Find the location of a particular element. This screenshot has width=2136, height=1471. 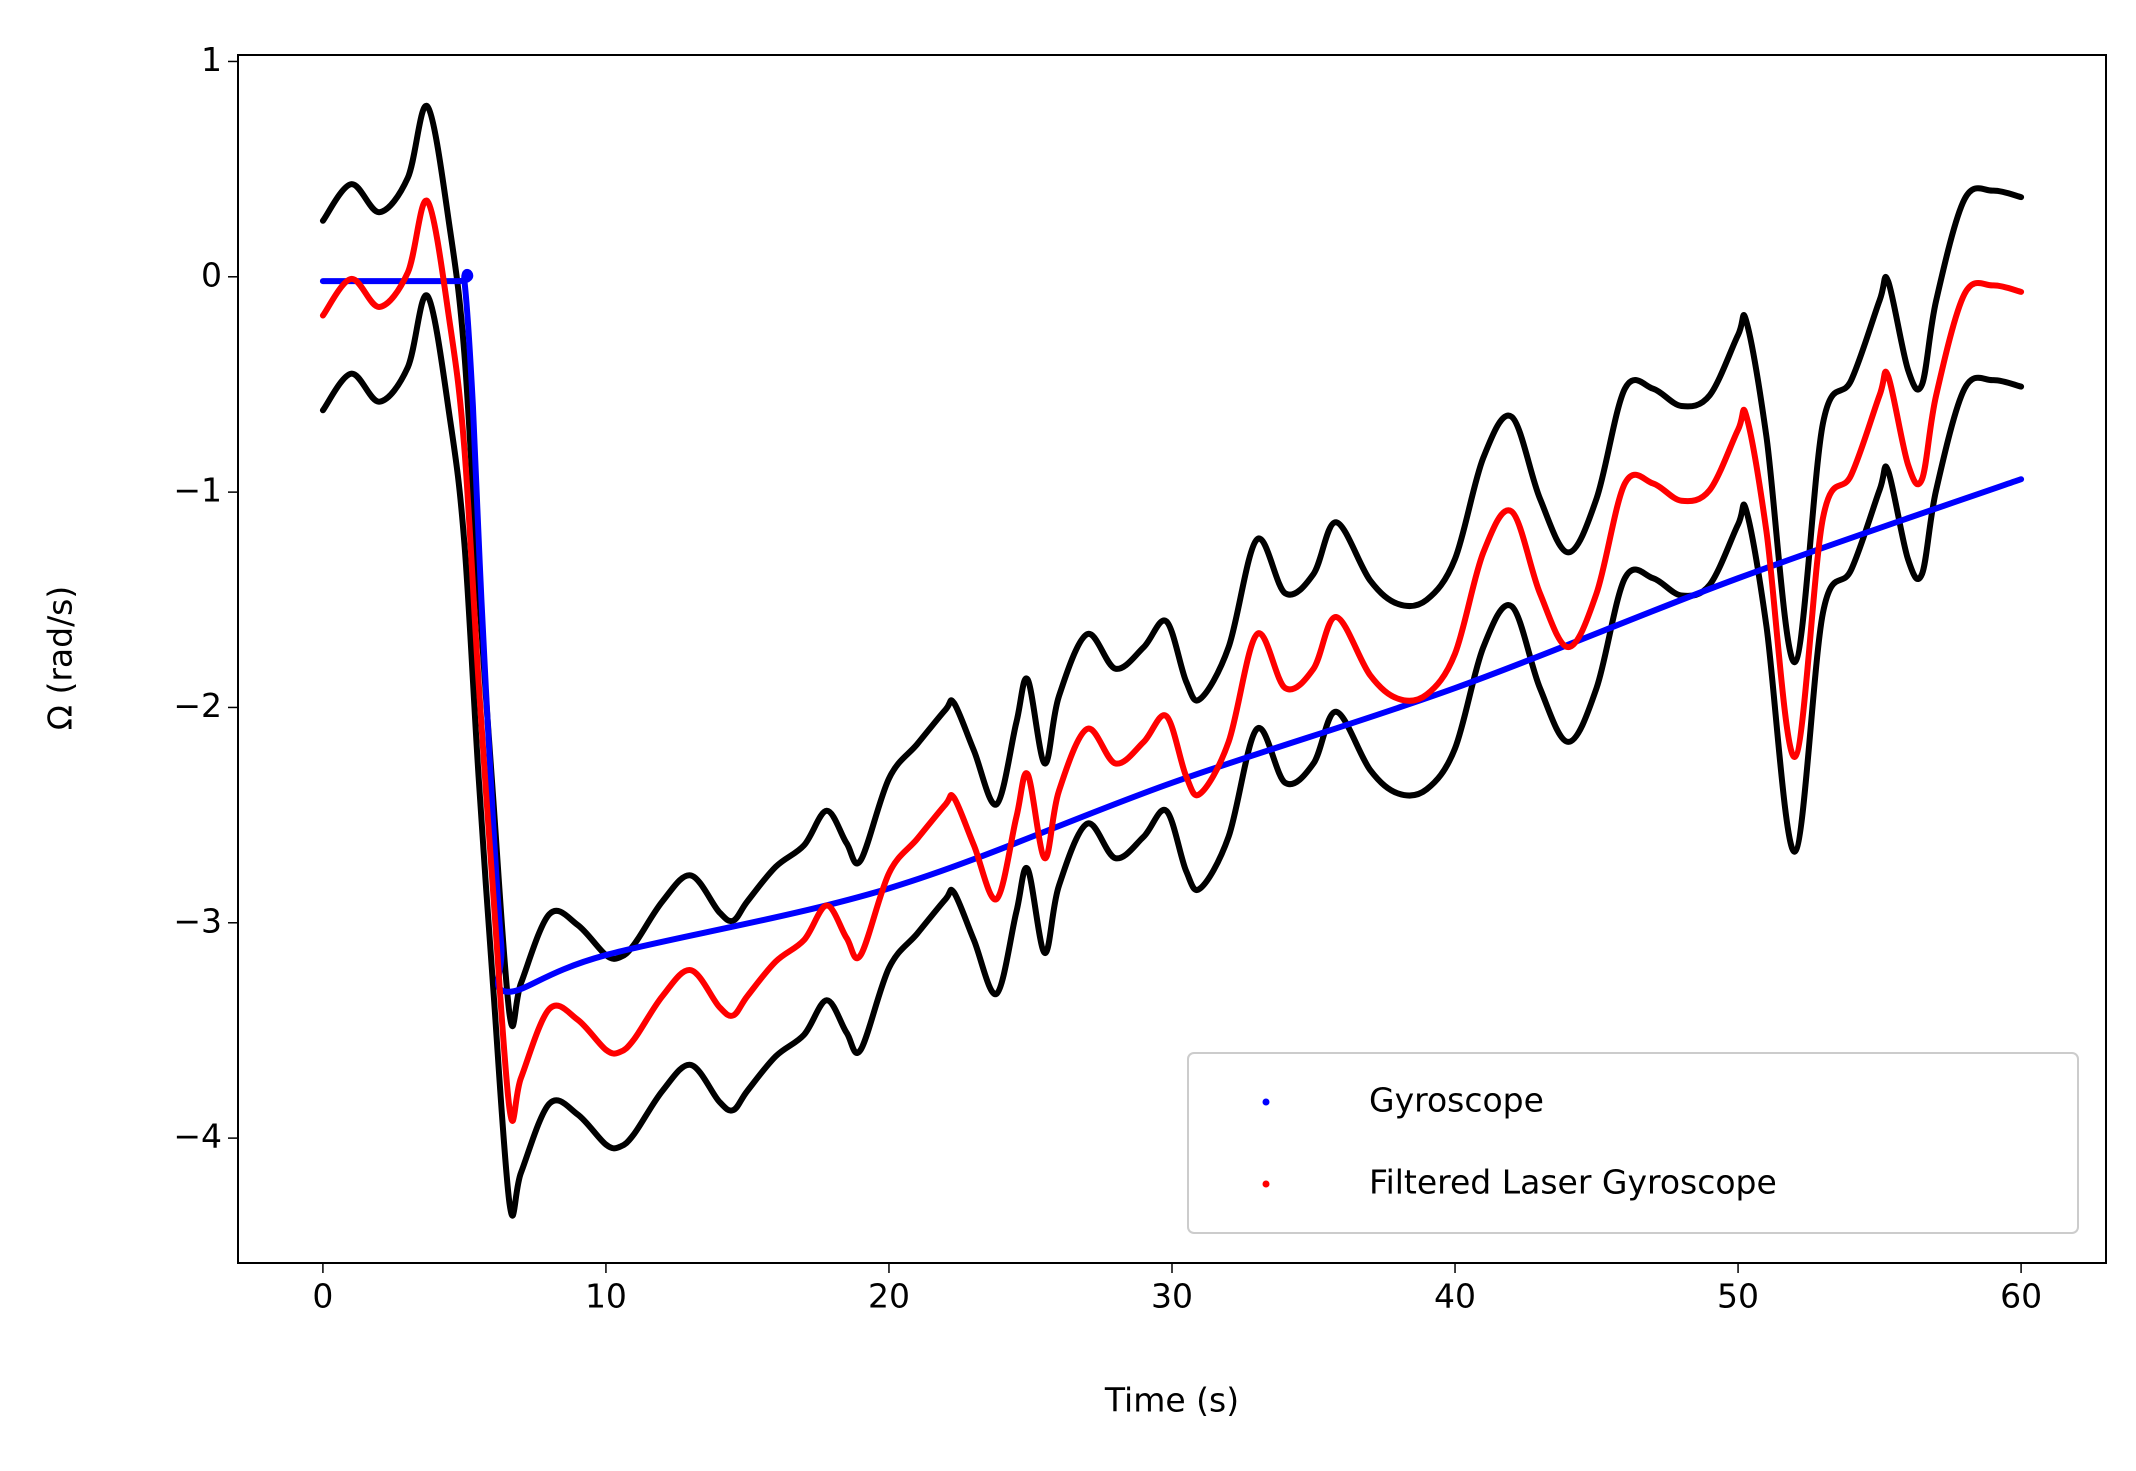

y-tick-label: −4 is located at coordinates (197, 1136).